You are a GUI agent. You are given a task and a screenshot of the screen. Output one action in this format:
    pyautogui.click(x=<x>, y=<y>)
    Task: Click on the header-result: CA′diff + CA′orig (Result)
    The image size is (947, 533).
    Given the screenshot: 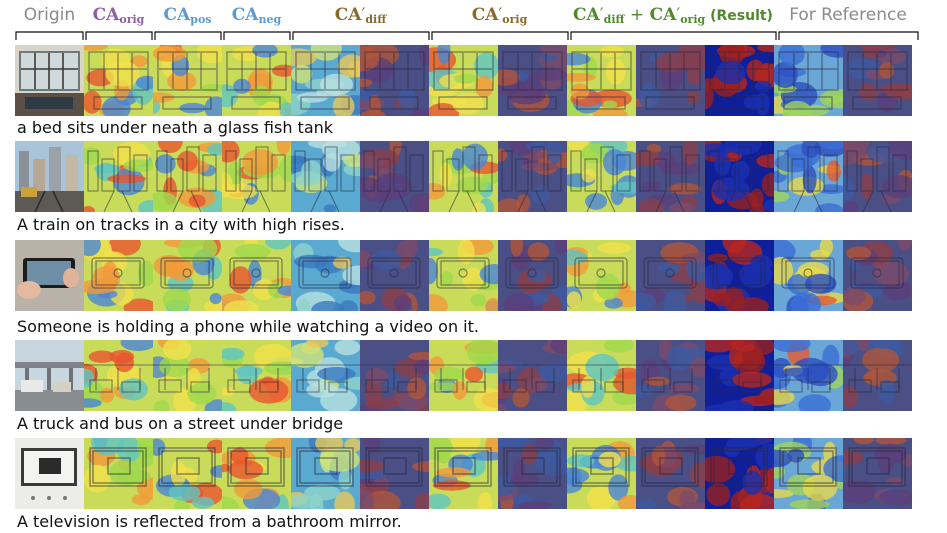 What is the action you would take?
    pyautogui.click(x=673, y=15)
    